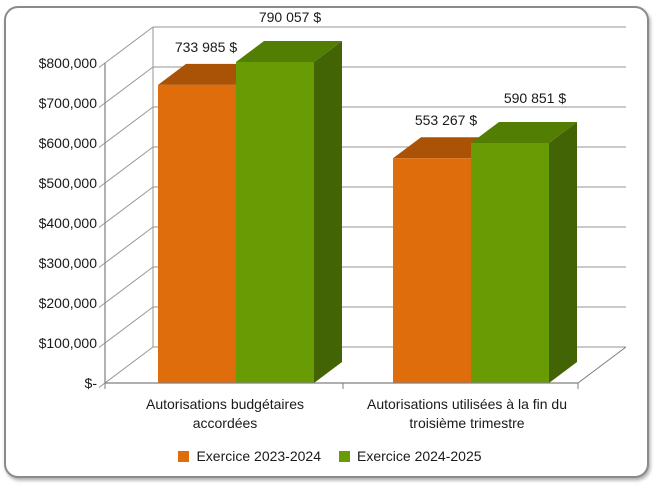  Describe the element at coordinates (289, 52) in the screenshot. I see `bar-2024-2025-group0-top-face` at that location.